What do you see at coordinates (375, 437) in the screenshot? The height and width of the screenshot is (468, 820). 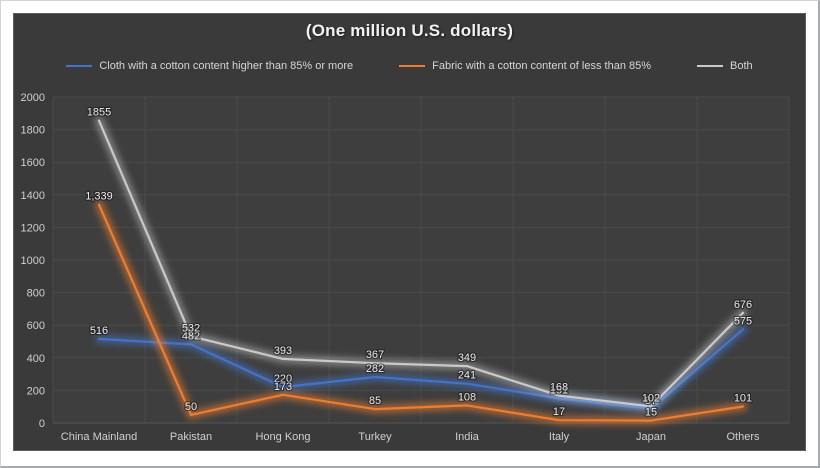 I see `category-label: Turkey` at bounding box center [375, 437].